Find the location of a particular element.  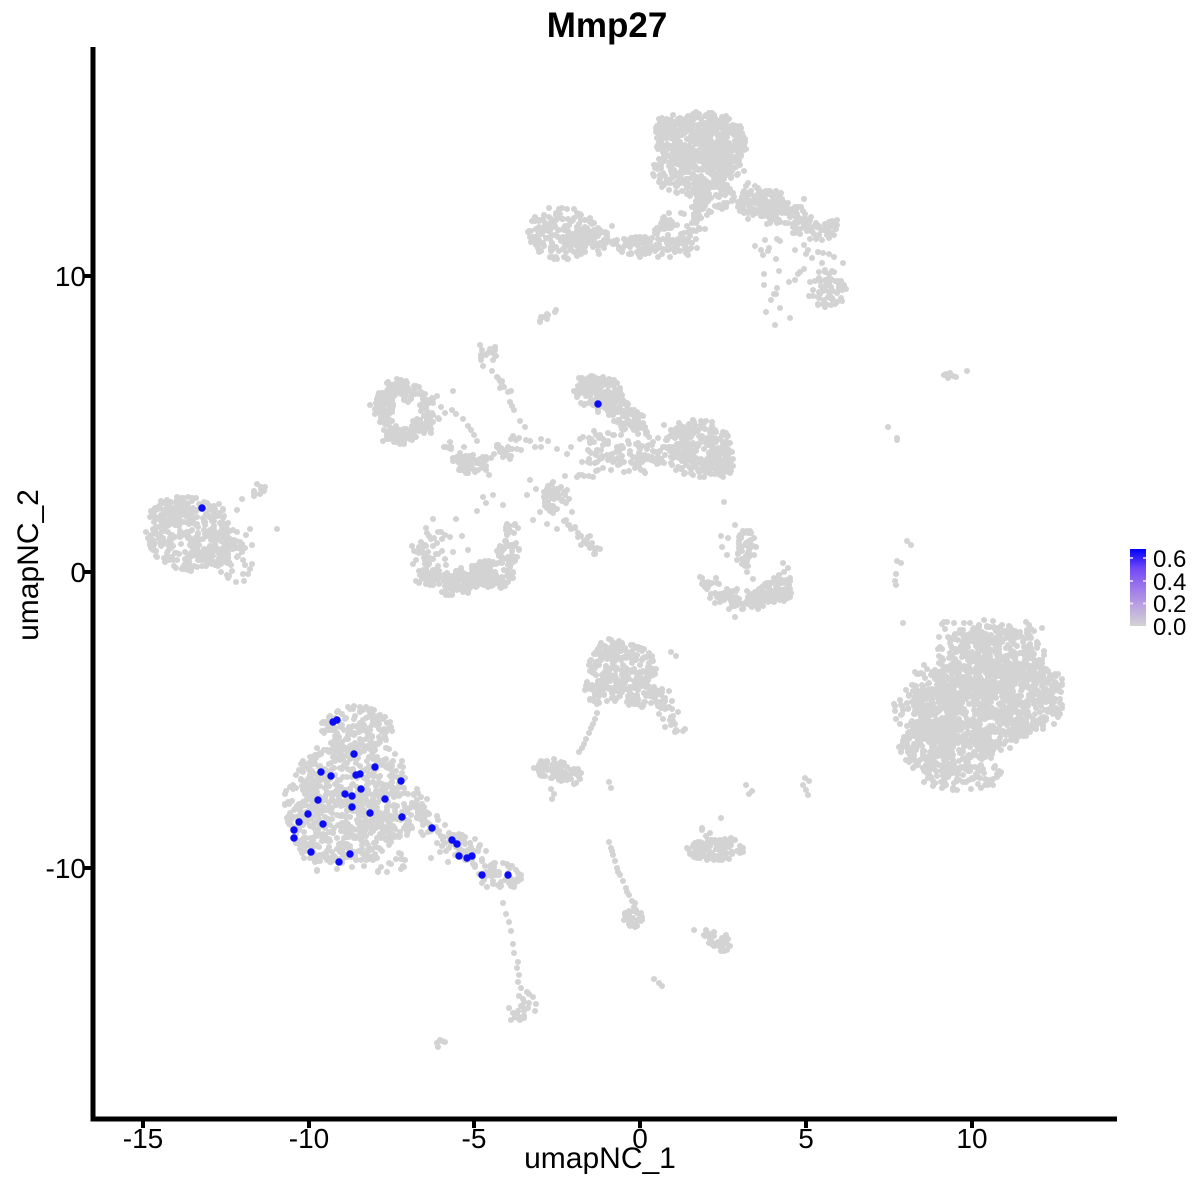

svg-text: -5 is located at coordinates (474, 1138).